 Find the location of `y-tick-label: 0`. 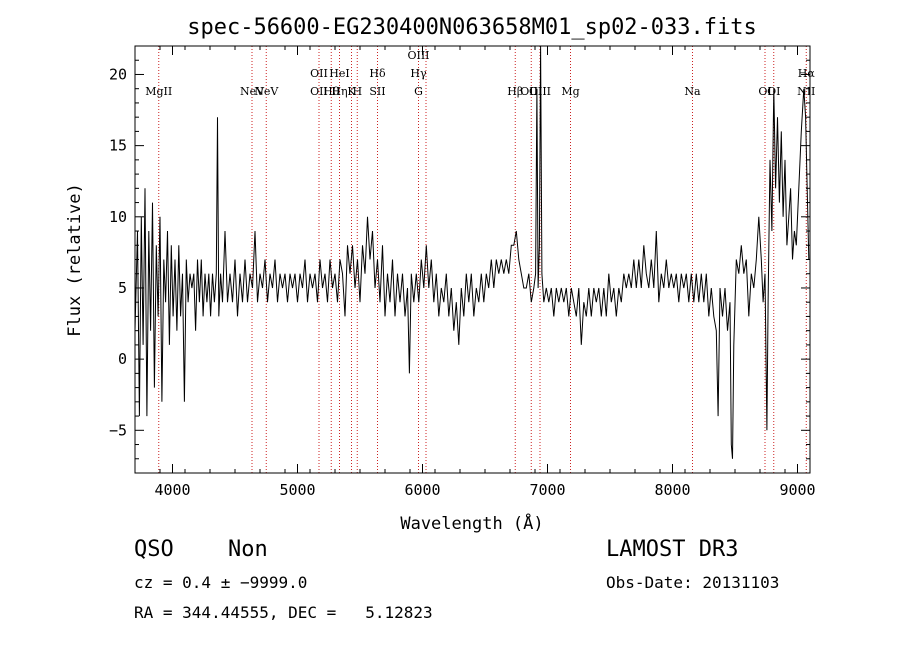

y-tick-label: 0 is located at coordinates (122, 359).